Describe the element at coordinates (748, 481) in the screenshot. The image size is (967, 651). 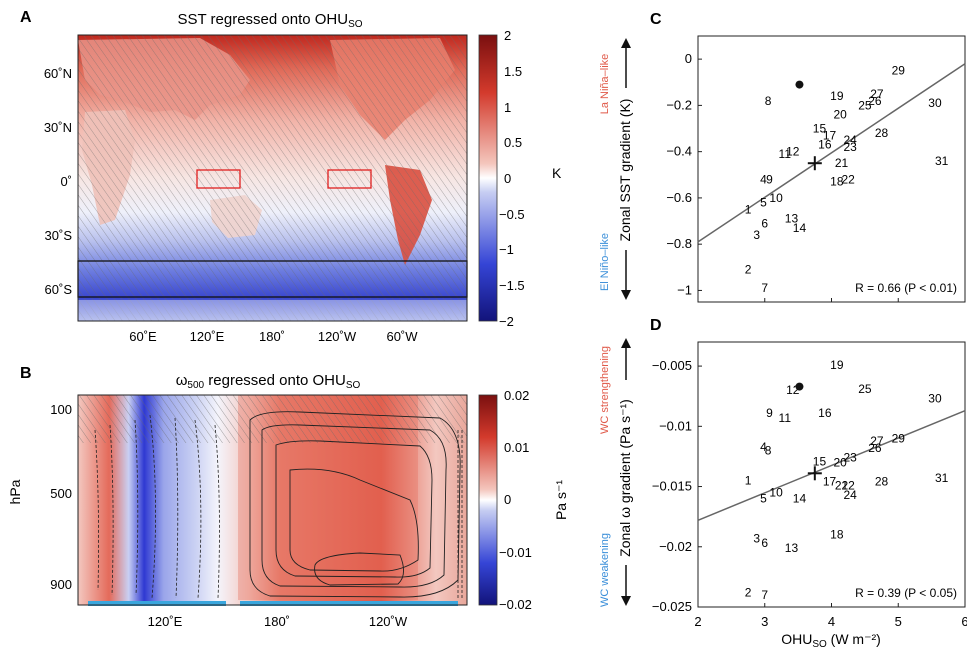
I see `panel-d-model-point-1: 1` at that location.